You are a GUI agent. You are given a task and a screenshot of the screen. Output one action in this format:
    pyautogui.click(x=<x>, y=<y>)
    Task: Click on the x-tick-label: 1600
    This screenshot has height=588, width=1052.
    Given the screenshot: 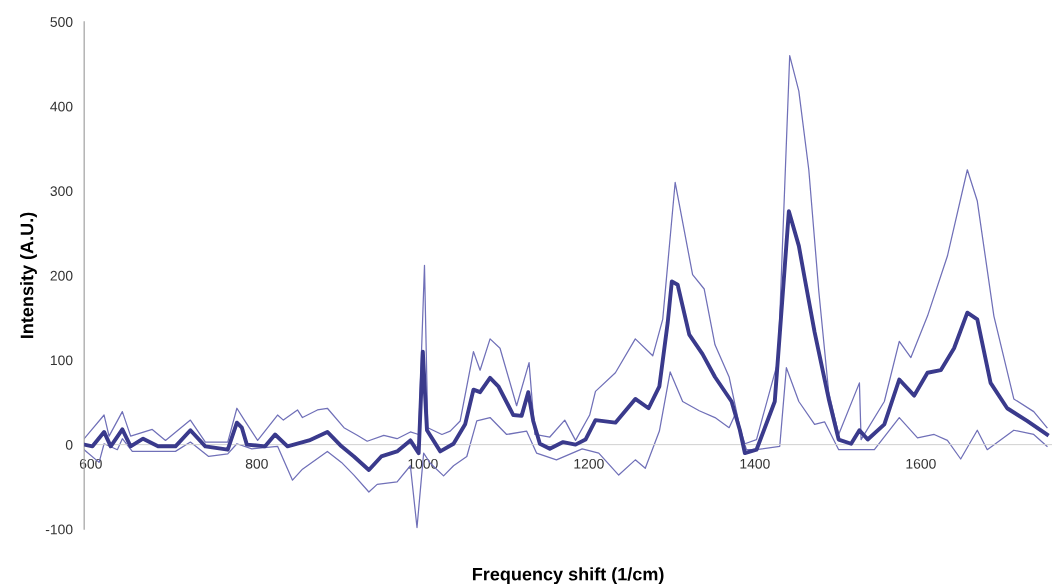 What is the action you would take?
    pyautogui.click(x=921, y=463)
    